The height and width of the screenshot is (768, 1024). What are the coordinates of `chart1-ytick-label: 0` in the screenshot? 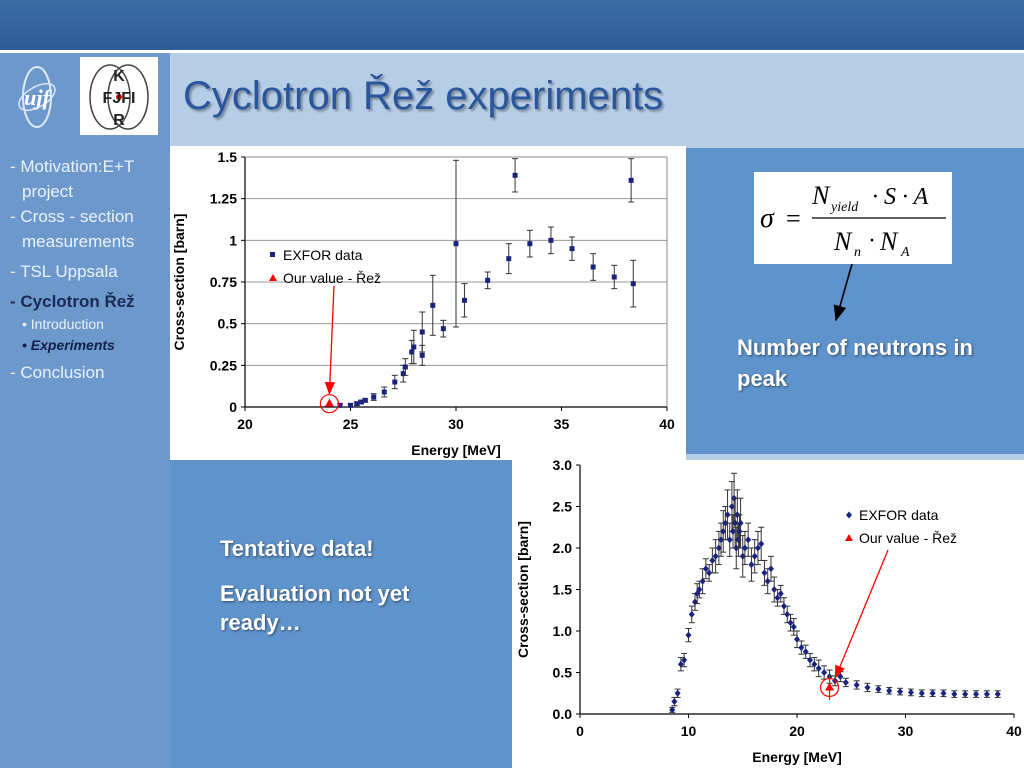 It's located at (233, 407).